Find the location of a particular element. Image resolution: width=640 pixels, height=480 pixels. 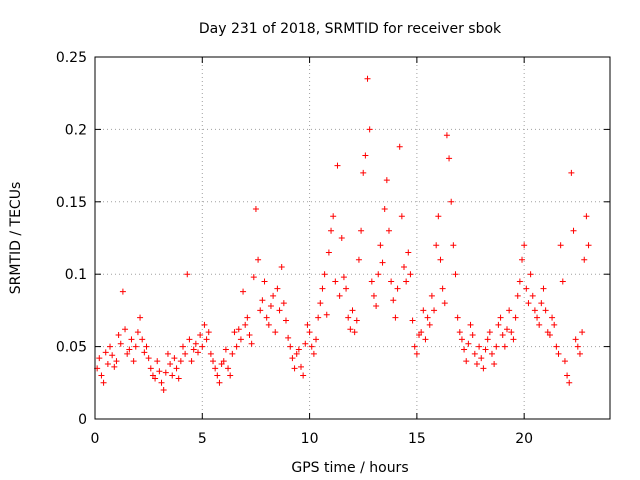

x-tick-label: 5 is located at coordinates (202, 439).